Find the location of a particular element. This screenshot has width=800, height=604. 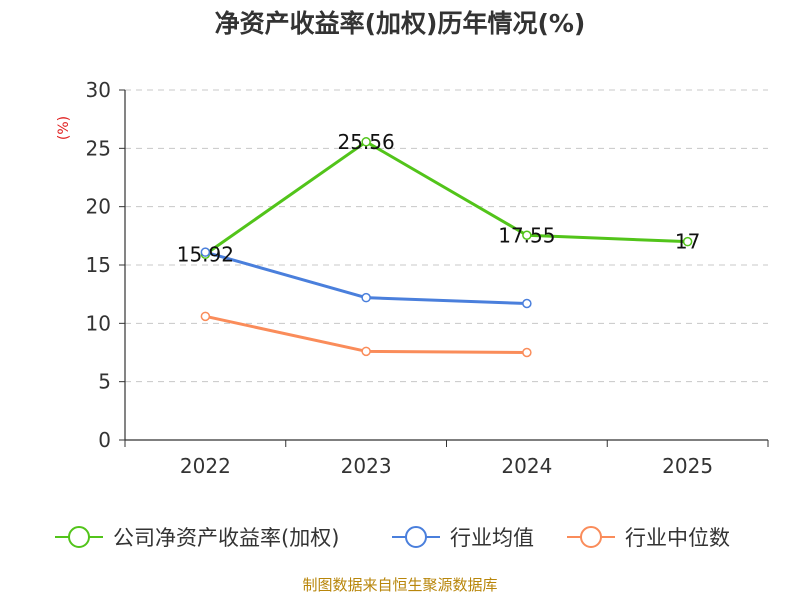

legend-label: 公司净资产收益率(加权) is located at coordinates (226, 538).